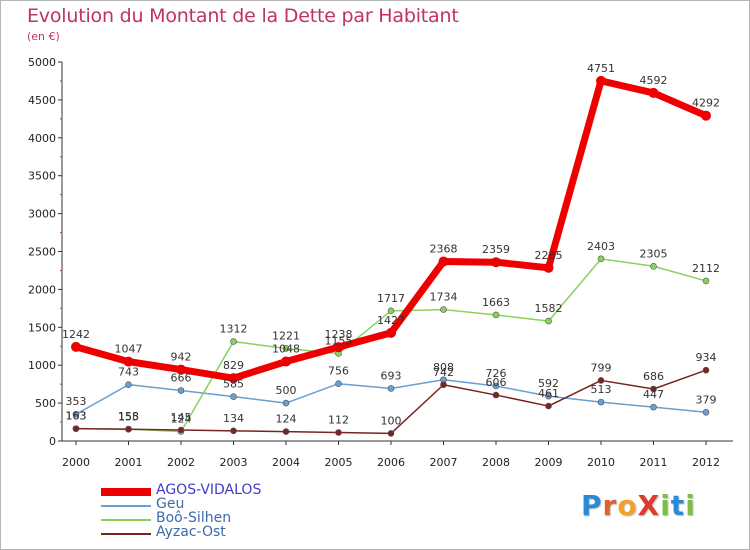  Describe the element at coordinates (706, 268) in the screenshot. I see `data-label: 2112` at that location.